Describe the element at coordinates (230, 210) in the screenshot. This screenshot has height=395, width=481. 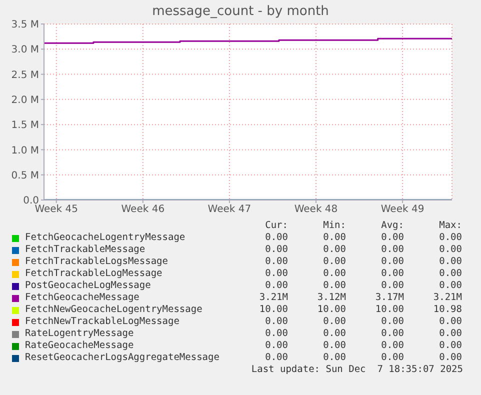
I see `x-tick-label: Week 47` at that location.